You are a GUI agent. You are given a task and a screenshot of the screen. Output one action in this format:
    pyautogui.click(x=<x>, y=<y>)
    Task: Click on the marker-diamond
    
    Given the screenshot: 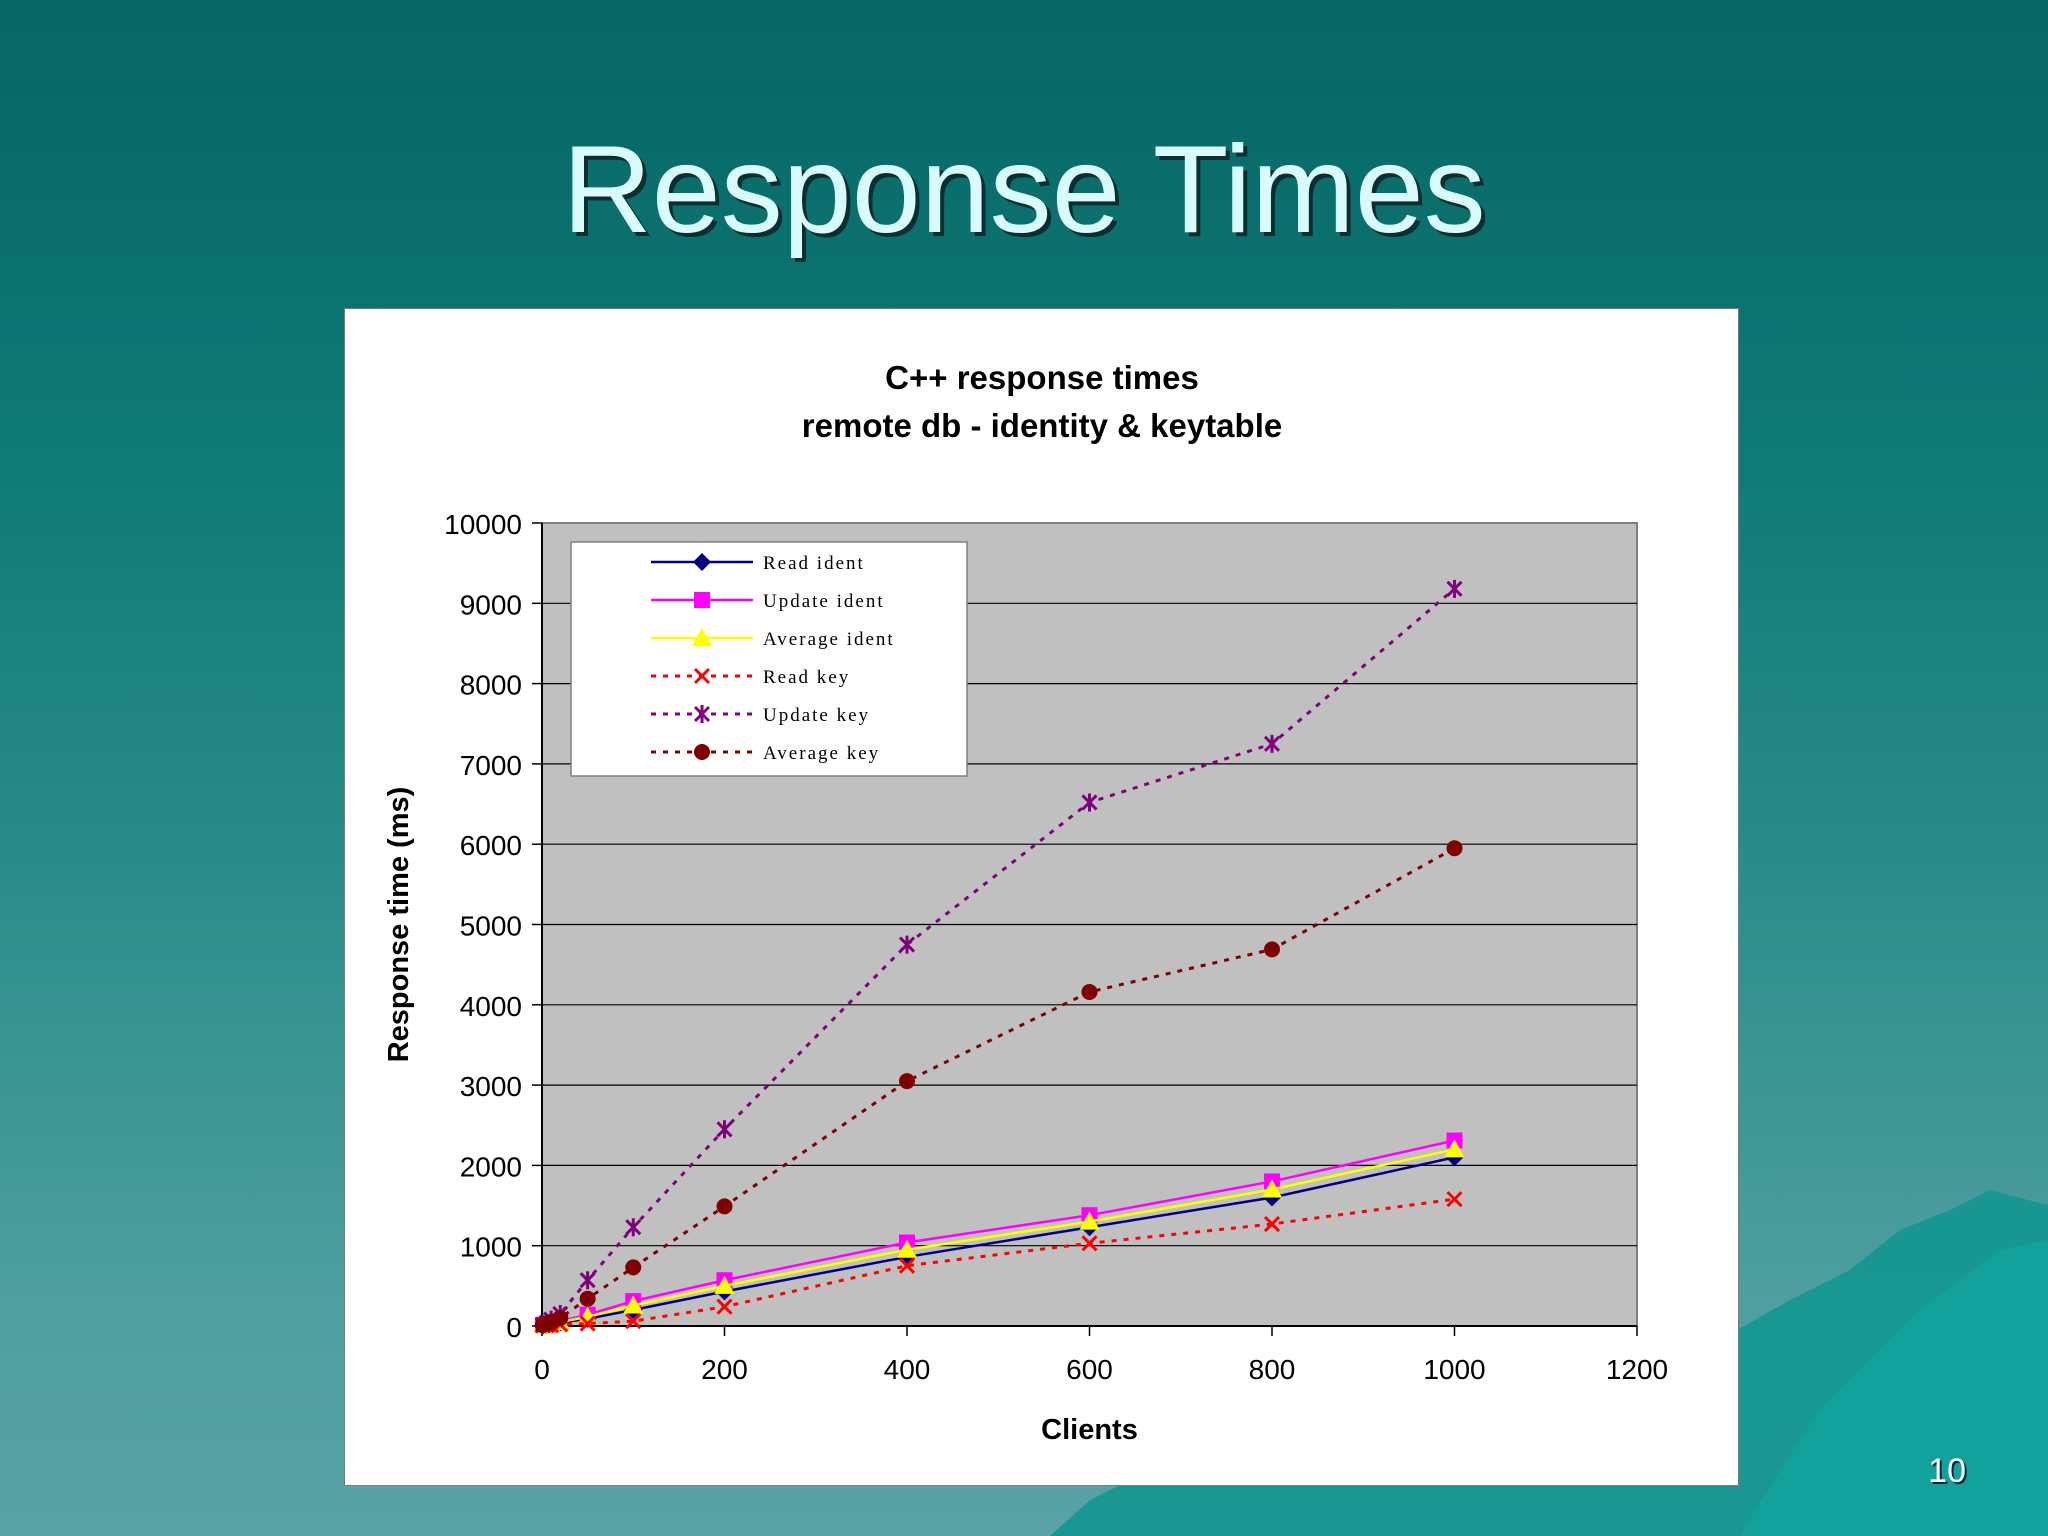 What is the action you would take?
    pyautogui.click(x=702, y=562)
    